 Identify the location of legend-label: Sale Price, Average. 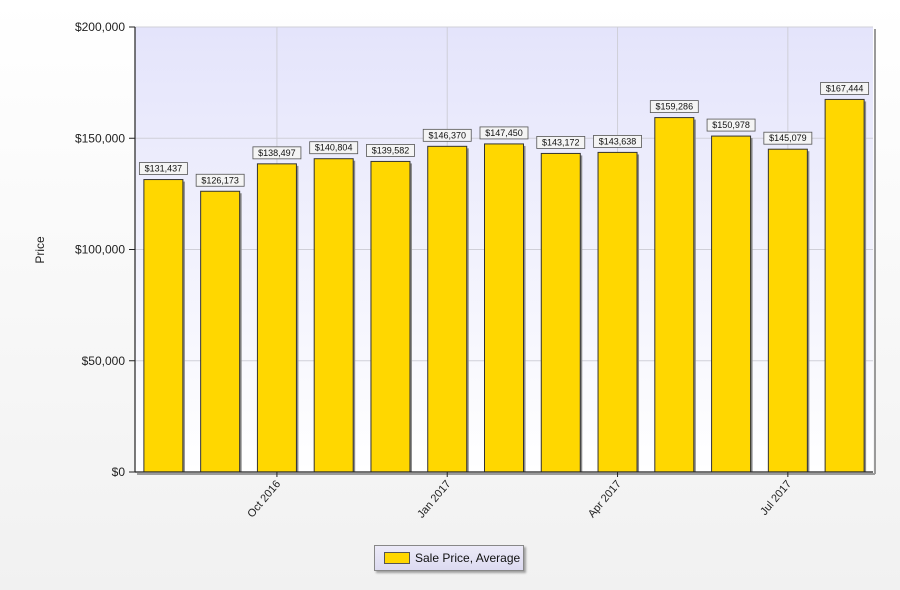
(468, 558).